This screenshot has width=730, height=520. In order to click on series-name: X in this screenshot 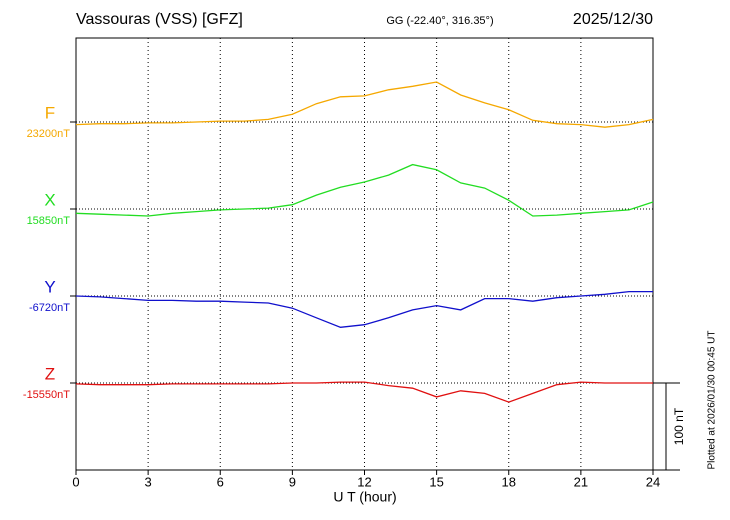, I will do `click(49, 199)`.